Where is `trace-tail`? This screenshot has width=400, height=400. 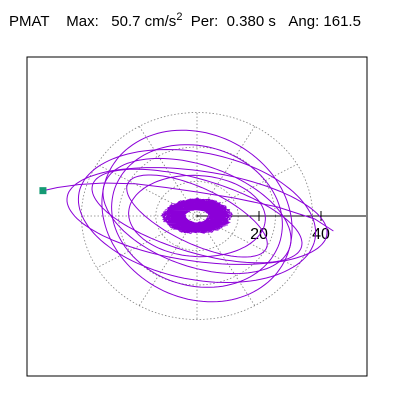
trace-tail is located at coordinates (188, 207).